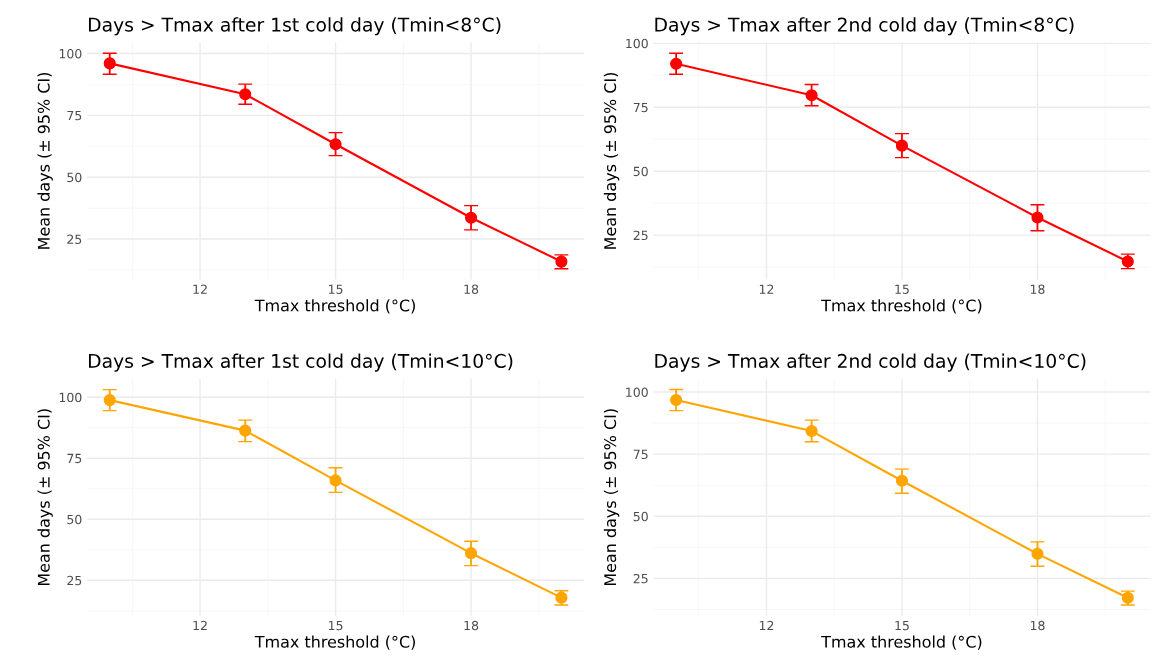  What do you see at coordinates (870, 362) in the screenshot?
I see `chart-title: Days > Tmax after 2nd cold day (Tmin<10°C)` at bounding box center [870, 362].